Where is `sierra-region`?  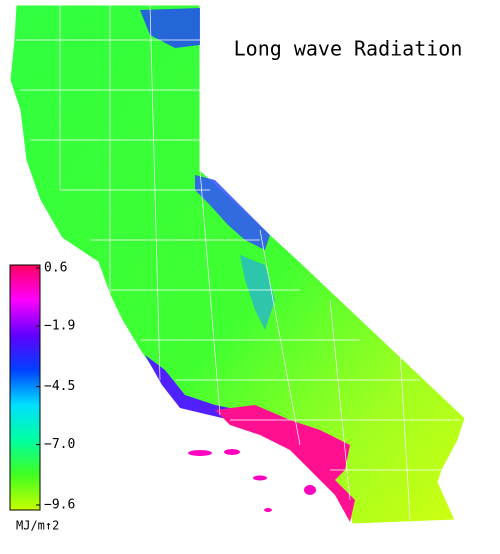
sierra-region is located at coordinates (232, 212).